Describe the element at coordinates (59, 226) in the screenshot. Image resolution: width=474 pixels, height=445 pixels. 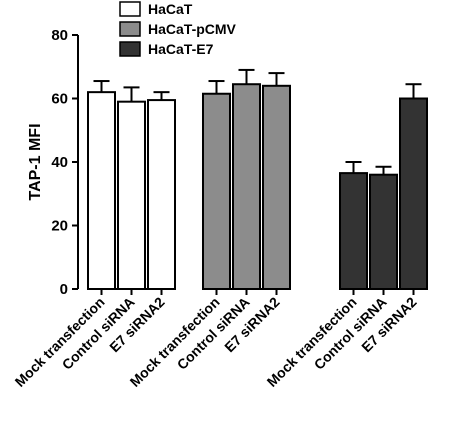
I see `y-tick-label: 20` at that location.